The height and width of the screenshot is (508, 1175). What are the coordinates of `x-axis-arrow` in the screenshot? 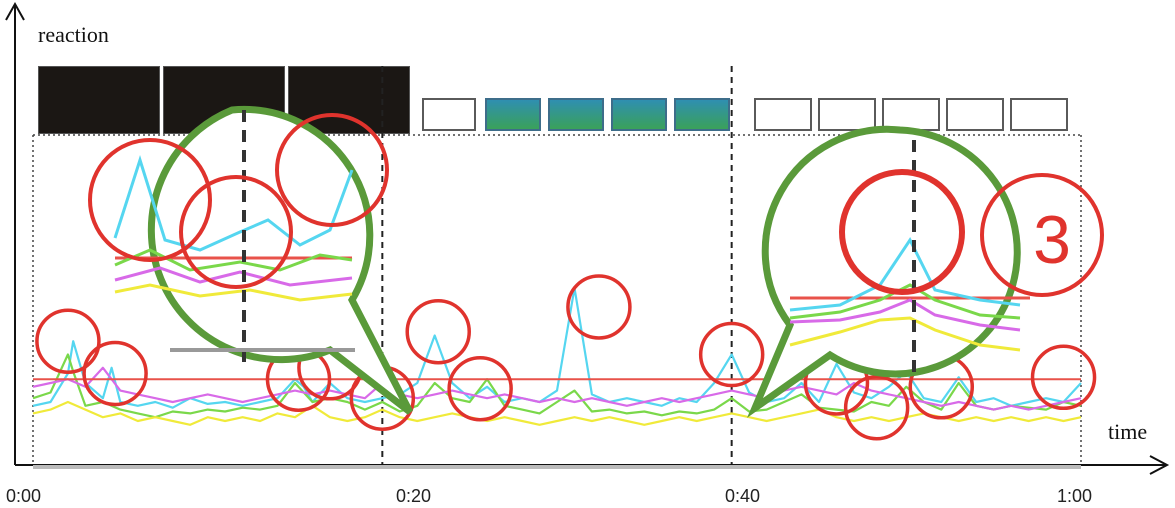 It's located at (1159, 465).